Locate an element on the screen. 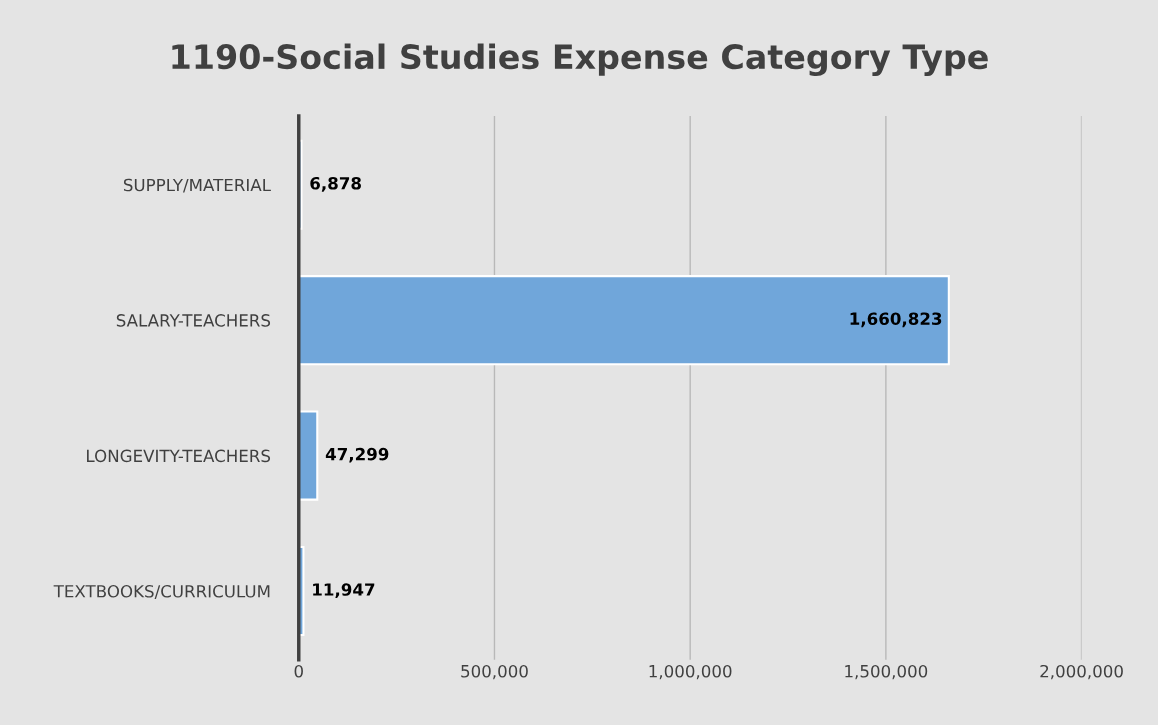 This screenshot has width=1158, height=725. x-tick-label: 1,500,000 is located at coordinates (886, 672).